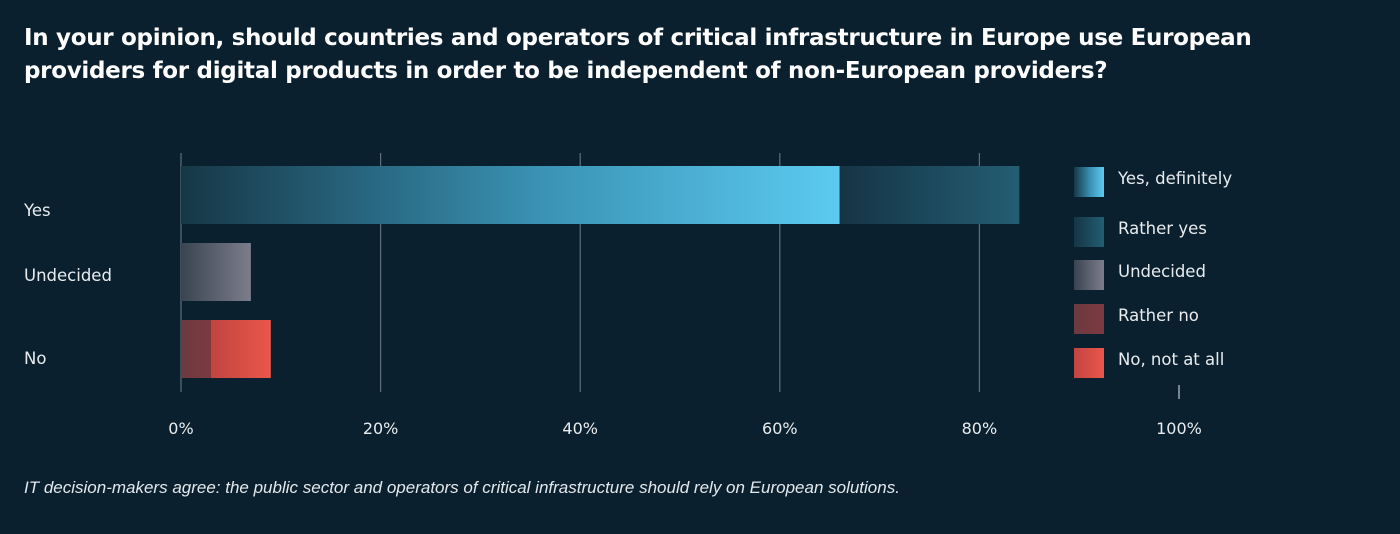  What do you see at coordinates (1089, 319) in the screenshot?
I see `legend-swatch-rather-no` at bounding box center [1089, 319].